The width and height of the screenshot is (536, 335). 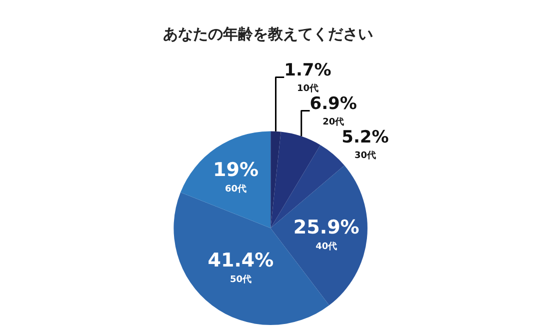 I want to click on chart-title: あなたの年齢を教えてください, so click(x=268, y=33).